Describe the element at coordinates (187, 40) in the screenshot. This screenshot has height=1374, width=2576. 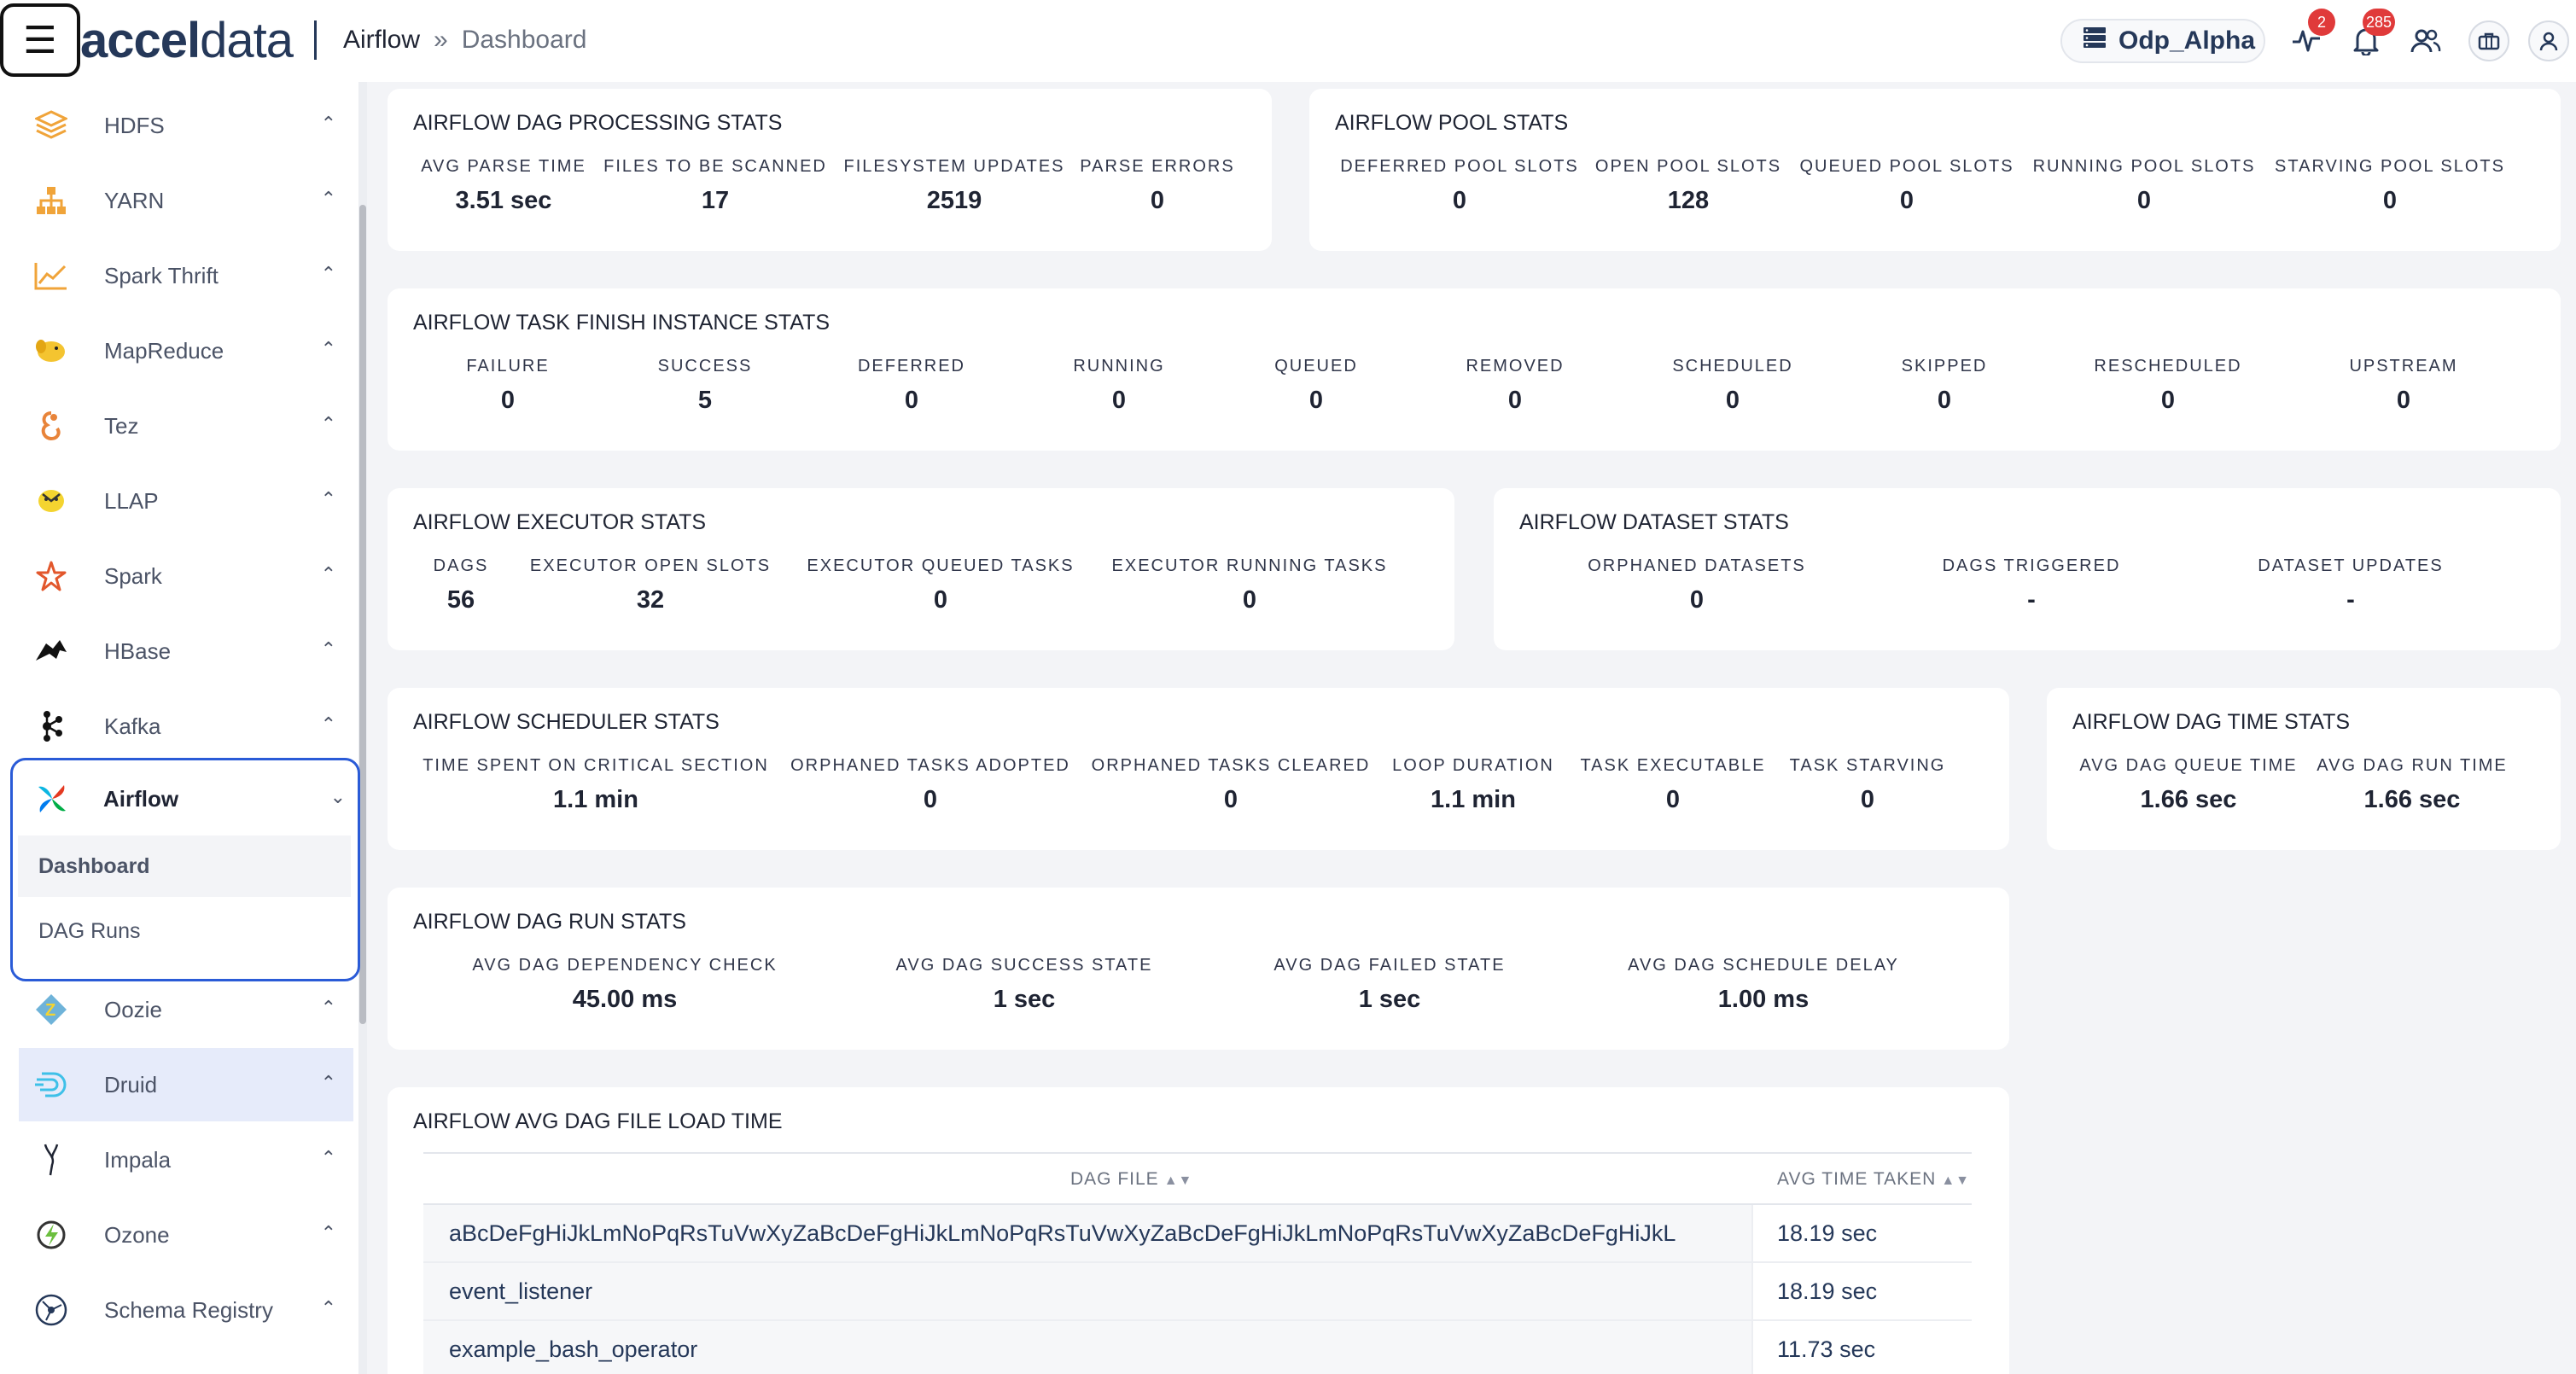
I see `logo: acceldata` at that location.